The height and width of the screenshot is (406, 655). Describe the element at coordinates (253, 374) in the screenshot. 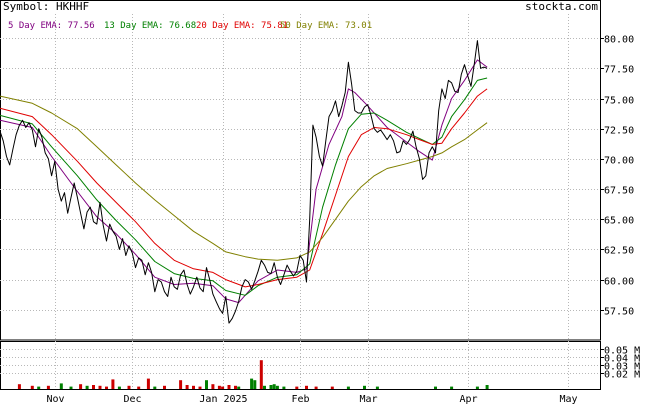

I see `volume-bars` at that location.